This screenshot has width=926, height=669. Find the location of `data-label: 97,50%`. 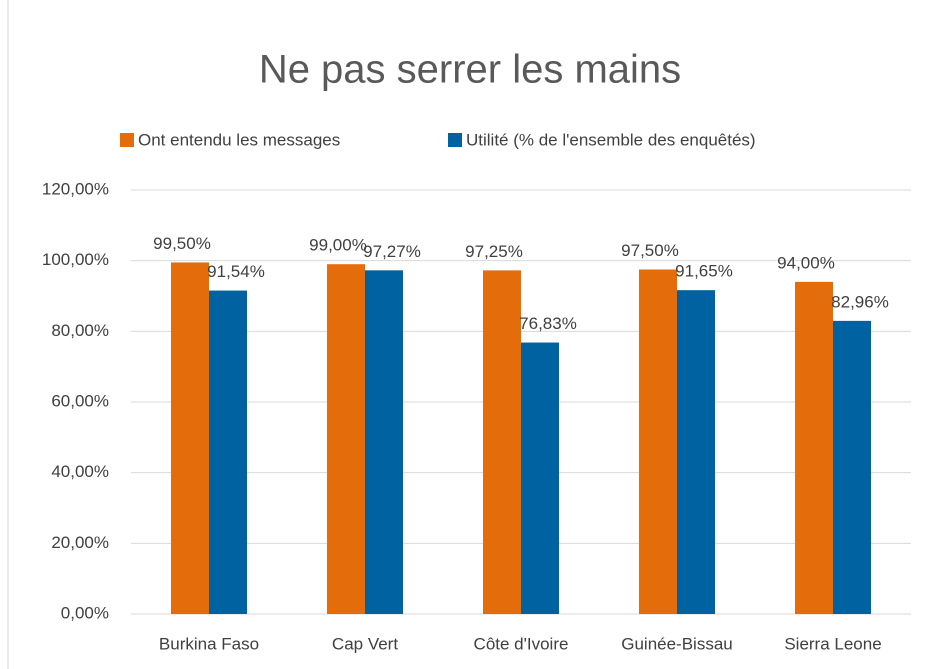

data-label: 97,50% is located at coordinates (650, 250).